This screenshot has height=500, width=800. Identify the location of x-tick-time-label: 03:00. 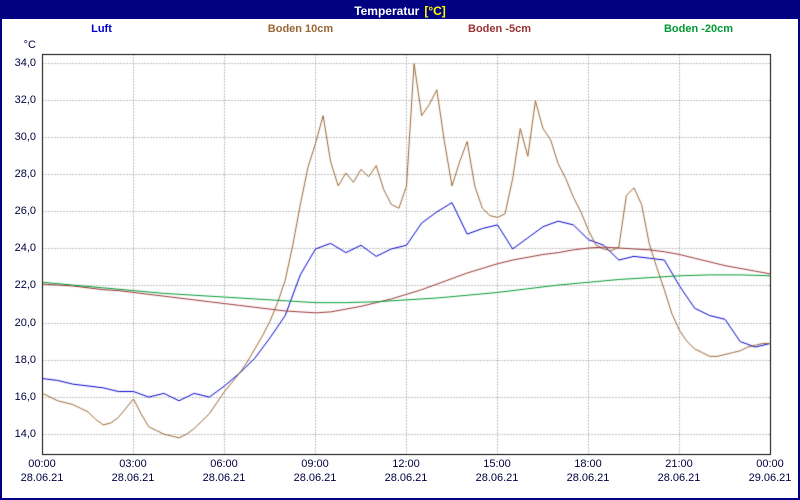
(133, 464).